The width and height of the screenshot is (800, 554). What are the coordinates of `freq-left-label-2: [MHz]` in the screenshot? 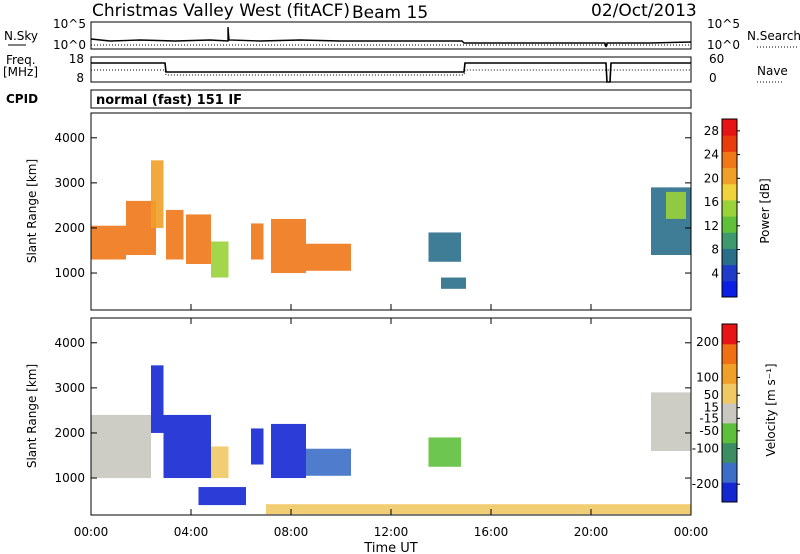 It's located at (20, 72).